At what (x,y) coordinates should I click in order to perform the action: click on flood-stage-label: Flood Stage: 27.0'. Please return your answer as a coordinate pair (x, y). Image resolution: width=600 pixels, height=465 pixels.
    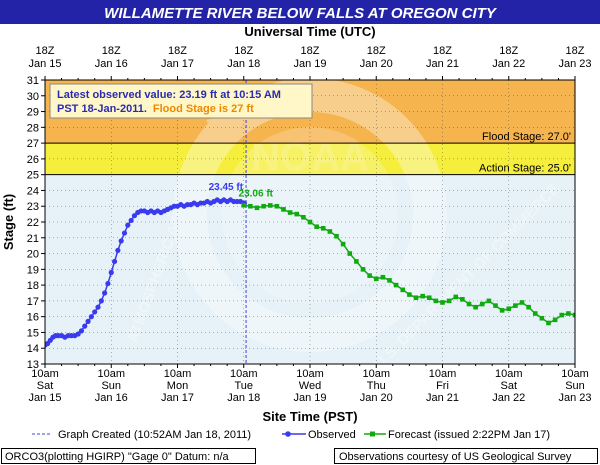
    Looking at the image, I should click on (526, 137).